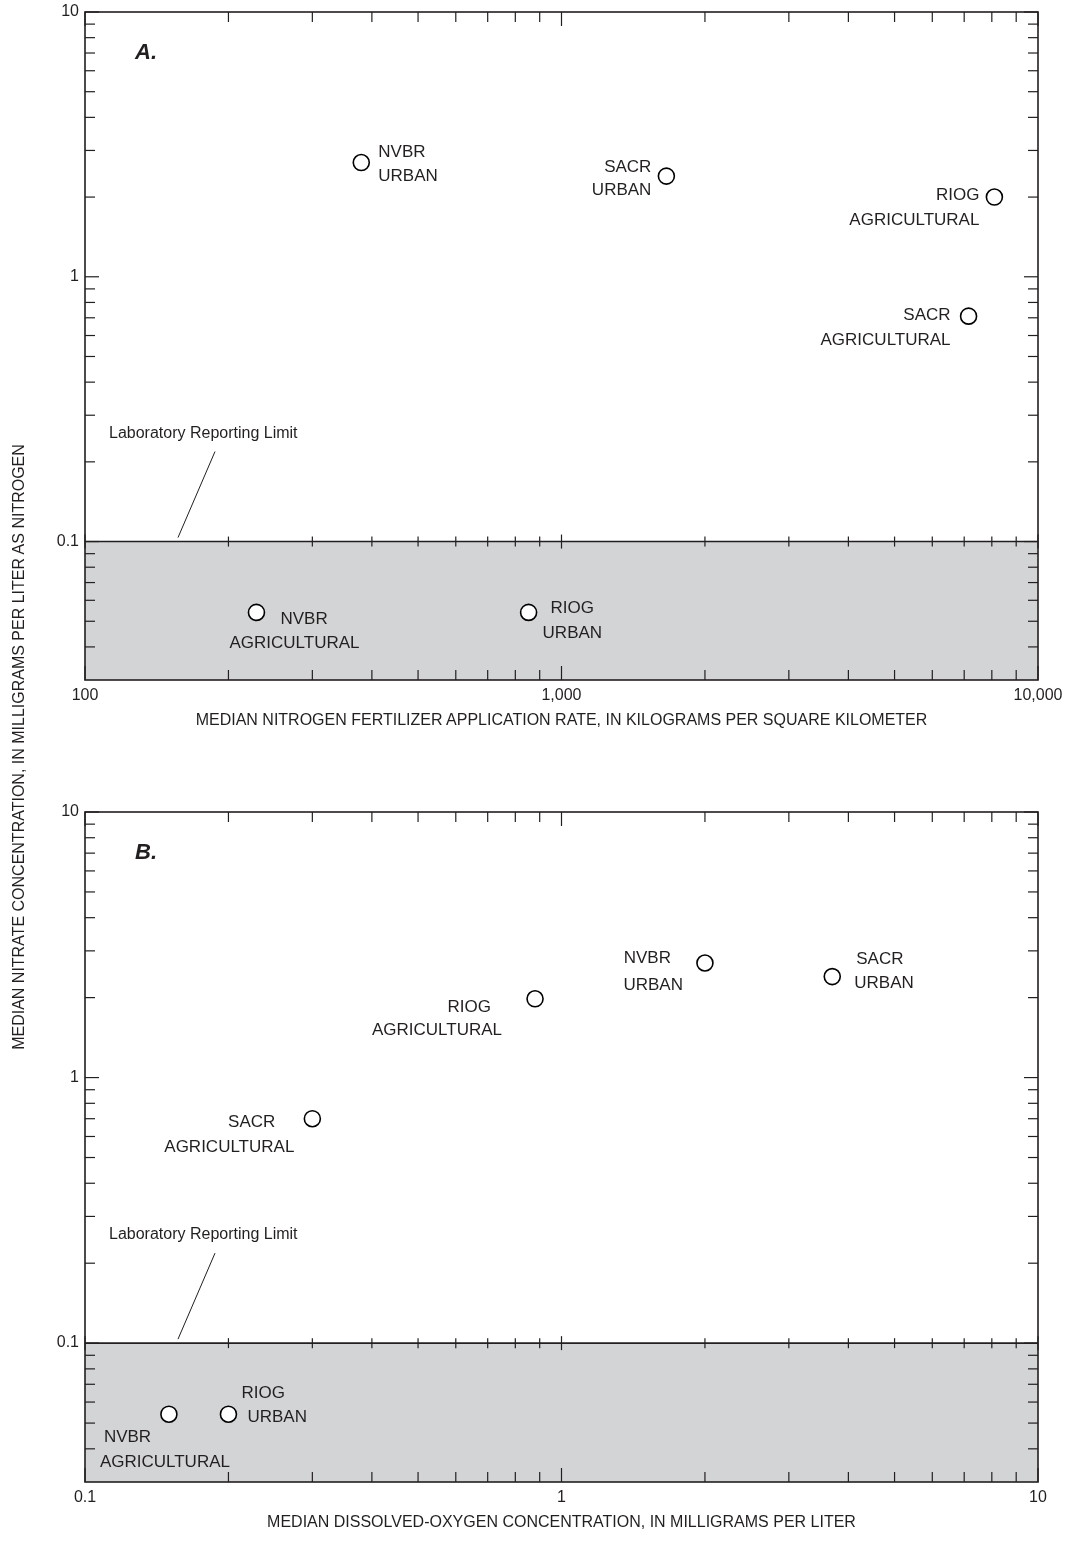  What do you see at coordinates (562, 1496) in the screenshot?
I see `x-tick-label: 1` at bounding box center [562, 1496].